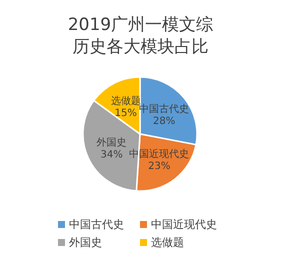  Describe the element at coordinates (125, 114) in the screenshot. I see `data-label: 15%` at that location.